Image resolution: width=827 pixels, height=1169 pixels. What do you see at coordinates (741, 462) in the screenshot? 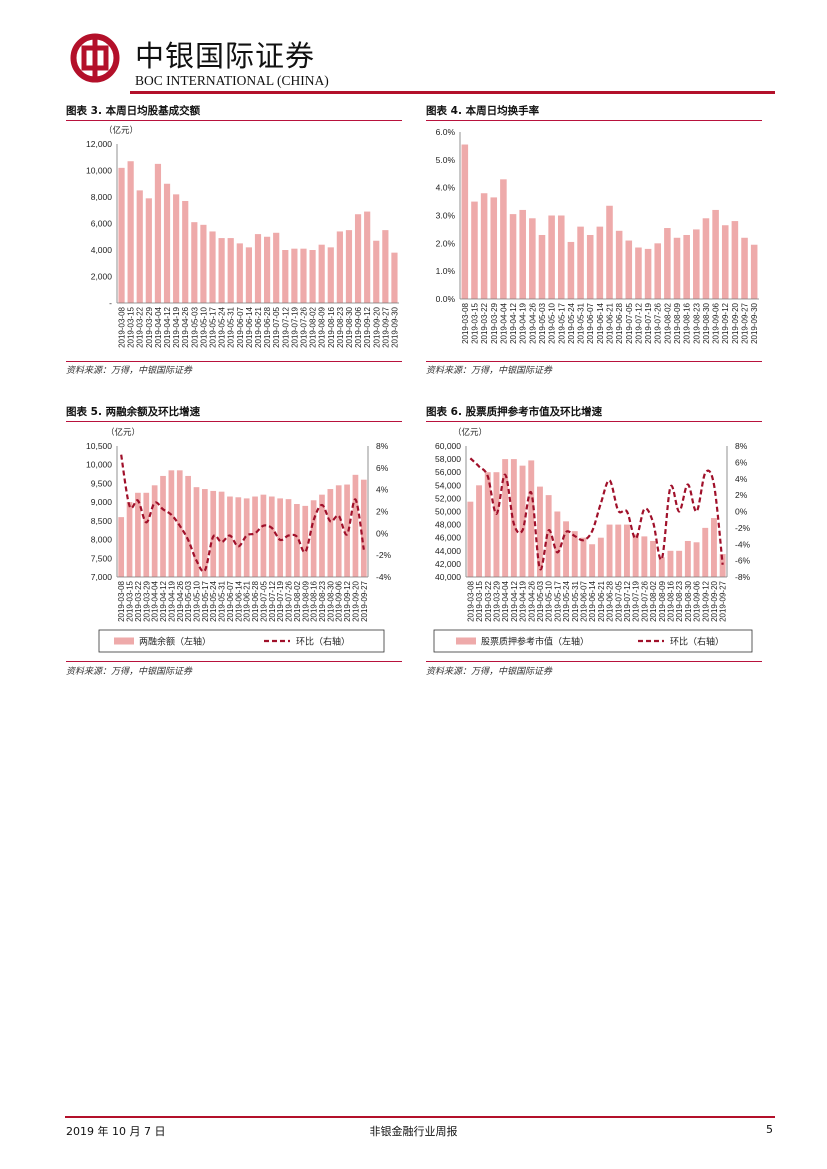
I see `y2-tick-label: 6%` at bounding box center [741, 462].